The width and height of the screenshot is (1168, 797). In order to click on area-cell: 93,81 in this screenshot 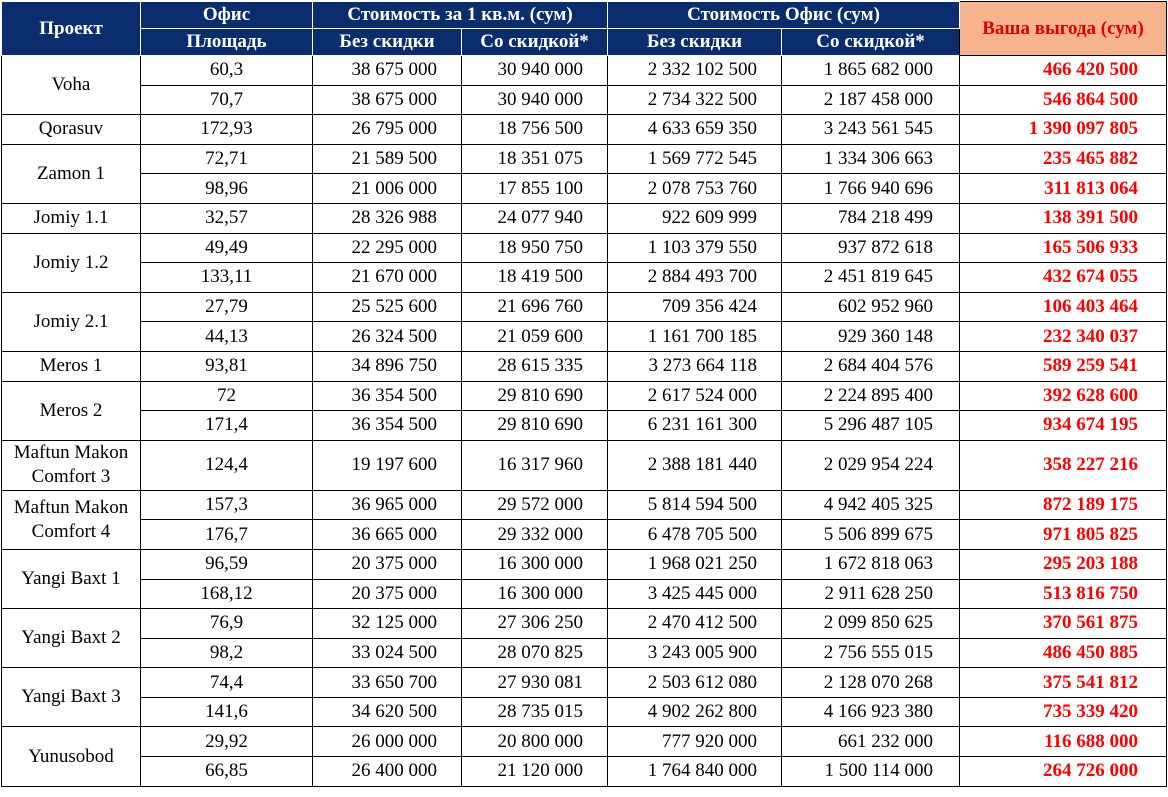, I will do `click(226, 366)`.